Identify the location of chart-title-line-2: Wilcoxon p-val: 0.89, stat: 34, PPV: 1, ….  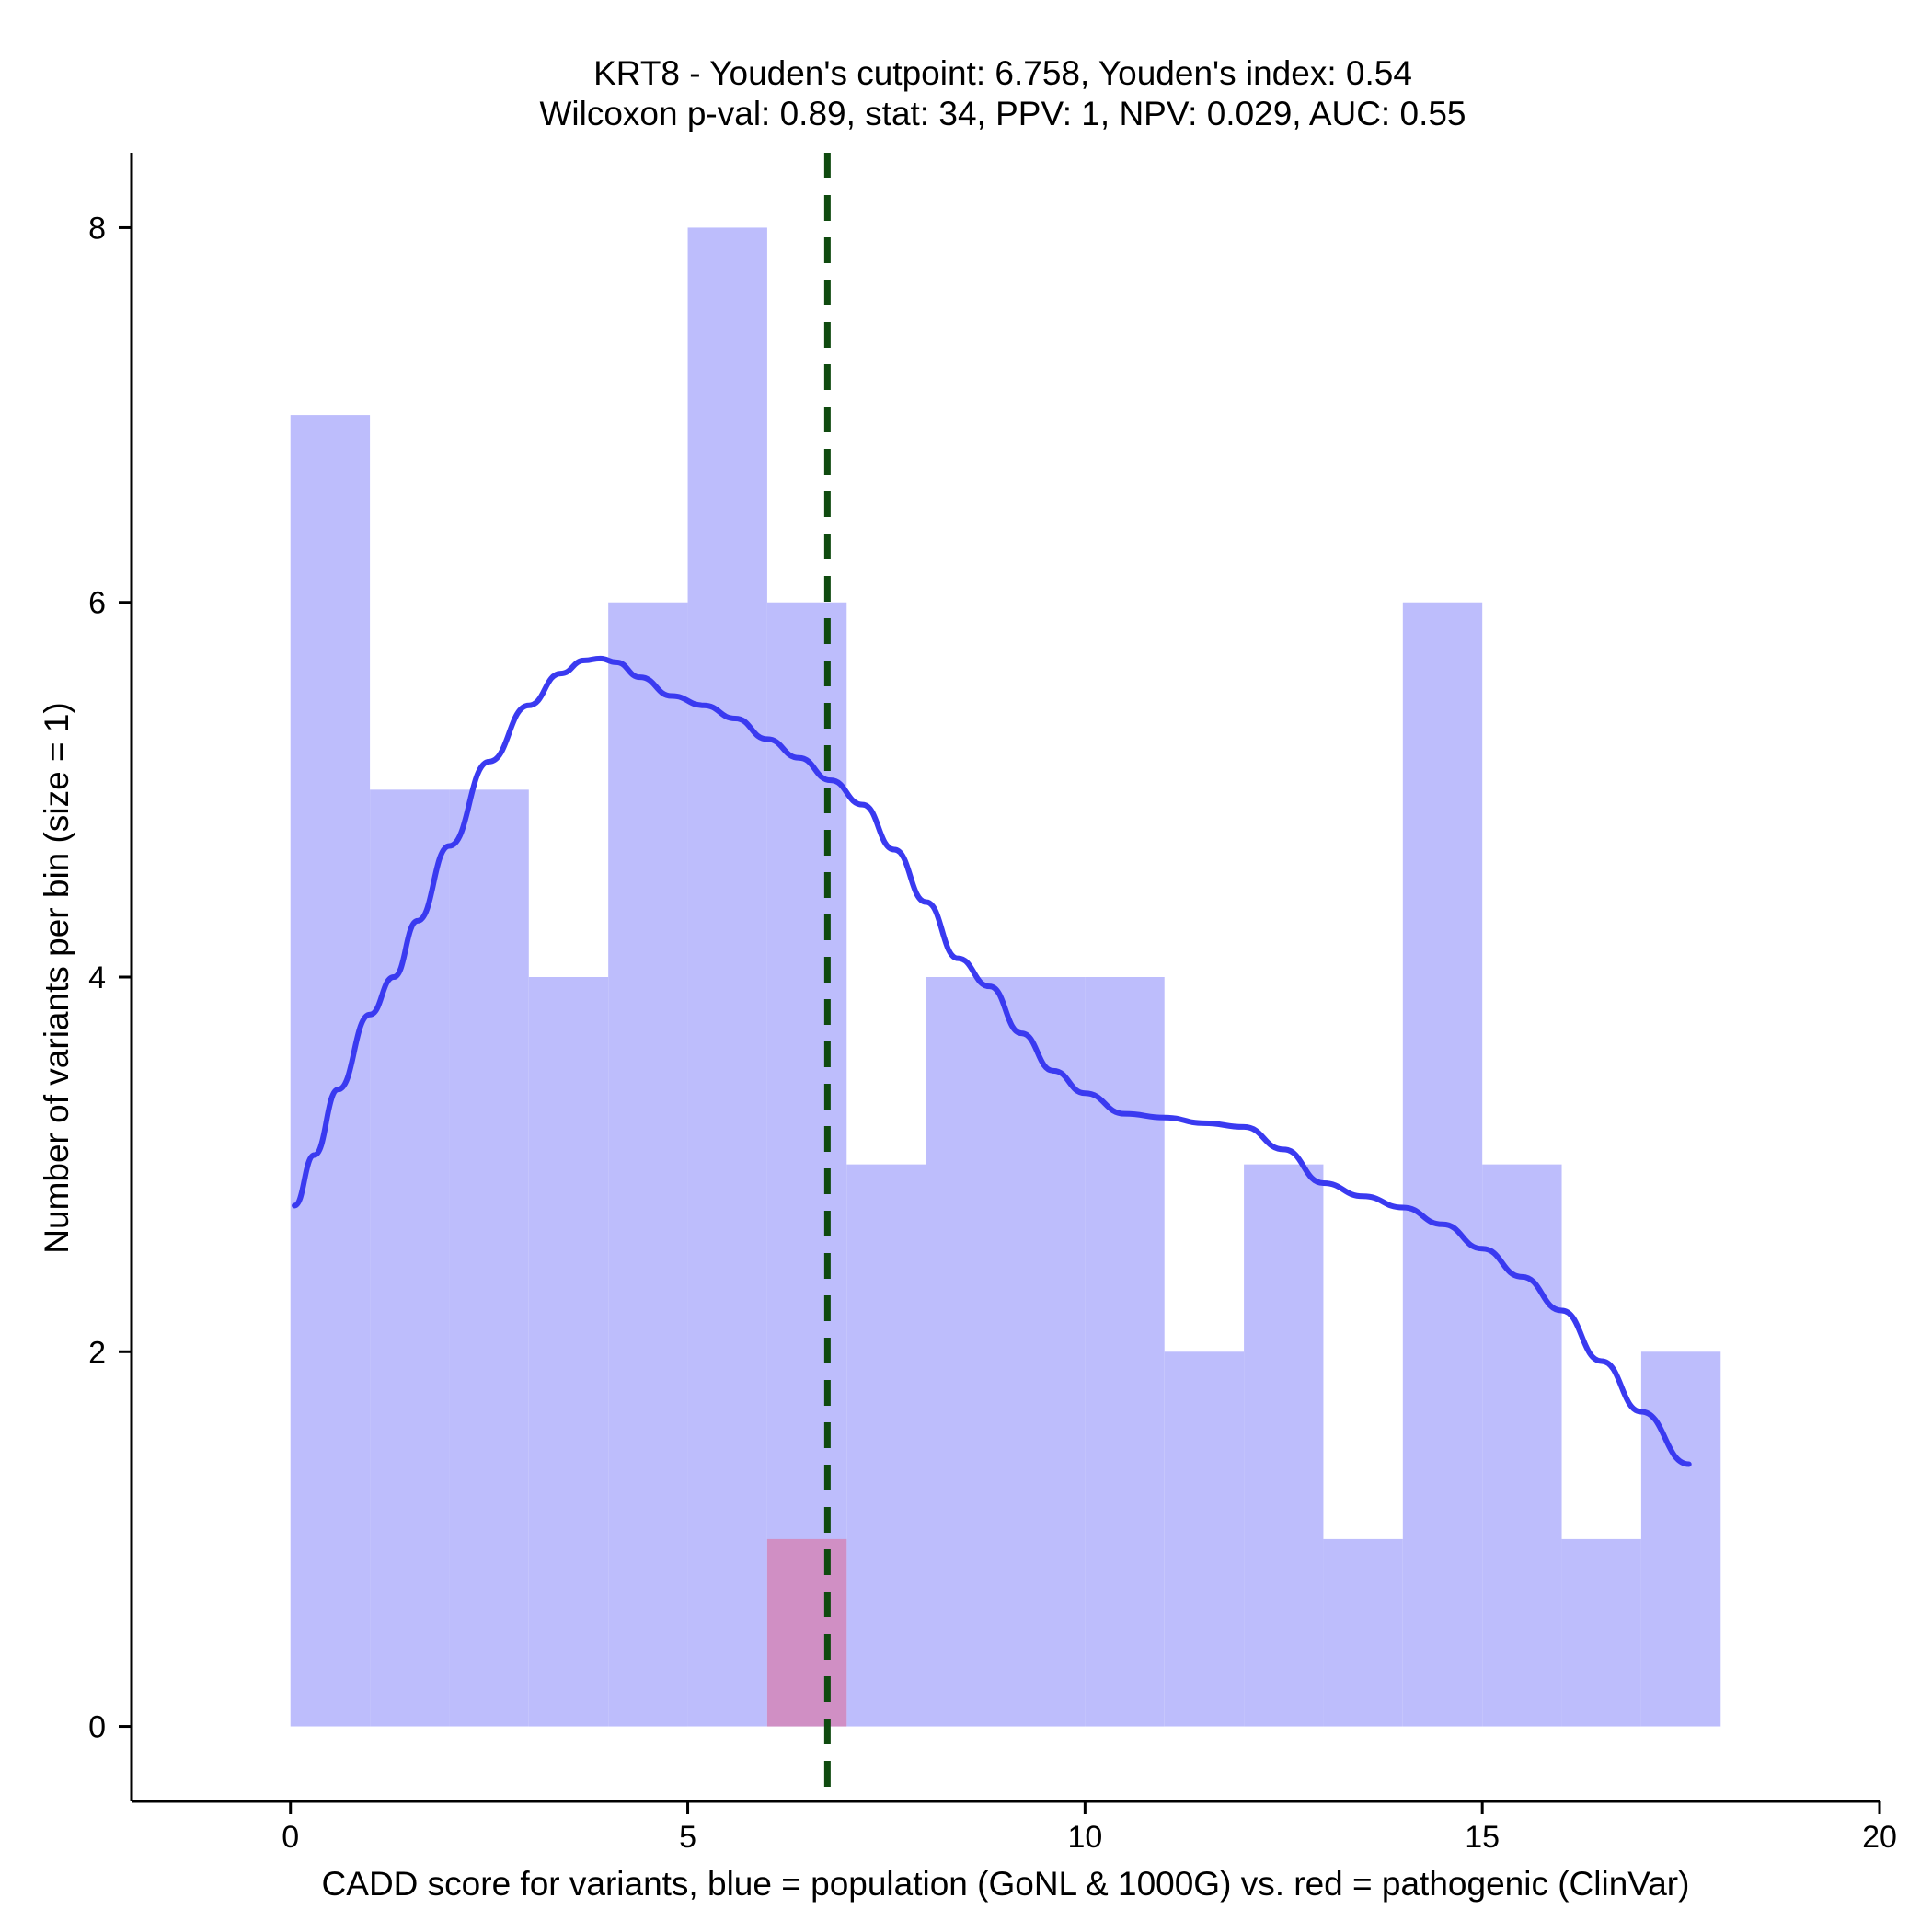
(1002, 113).